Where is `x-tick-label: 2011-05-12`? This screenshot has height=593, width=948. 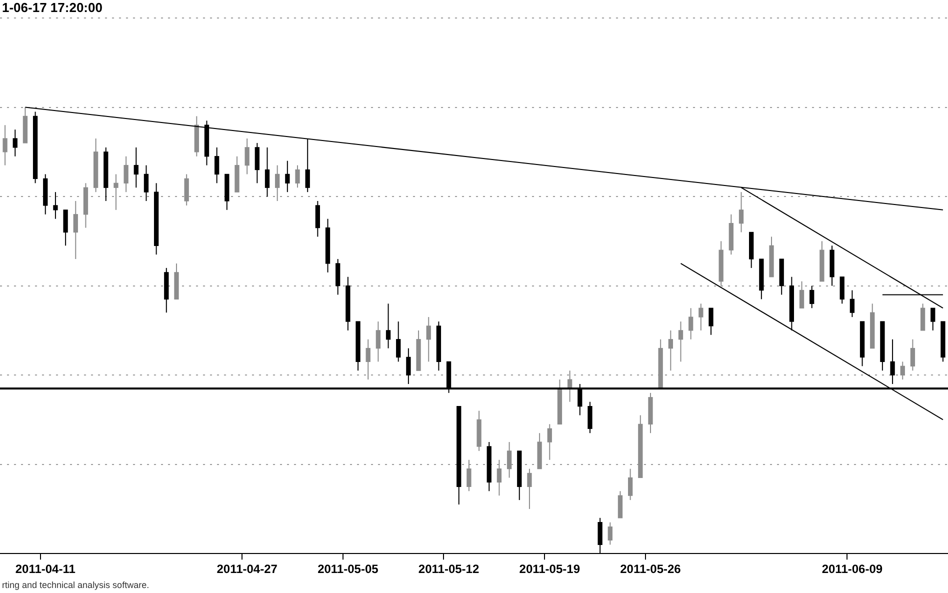 x-tick-label: 2011-05-12 is located at coordinates (449, 569).